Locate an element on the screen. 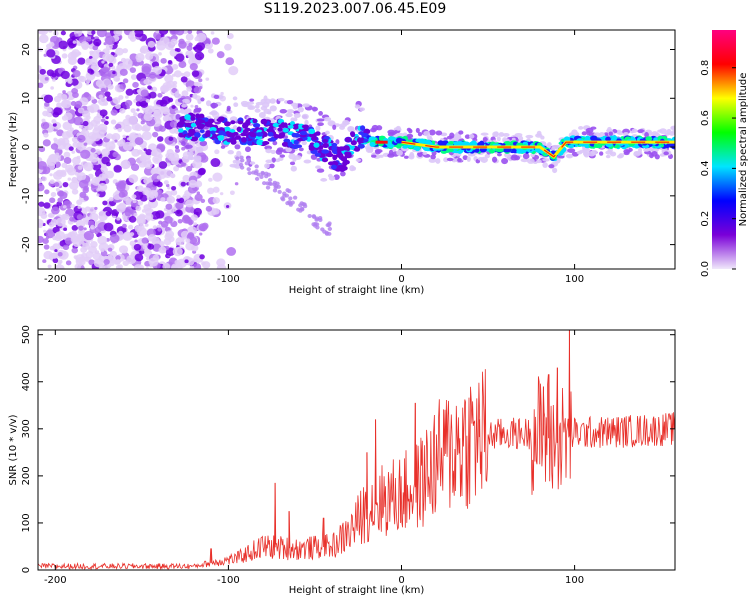 This screenshot has height=600, width=750. y-tick-label: 500 is located at coordinates (26, 334).